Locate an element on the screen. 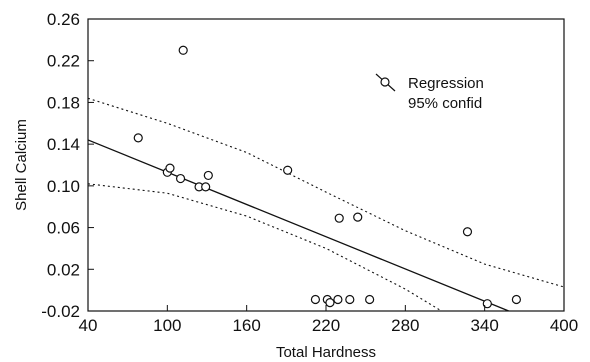 The width and height of the screenshot is (590, 362). y-tick-label: 0.10 is located at coordinates (63, 186).